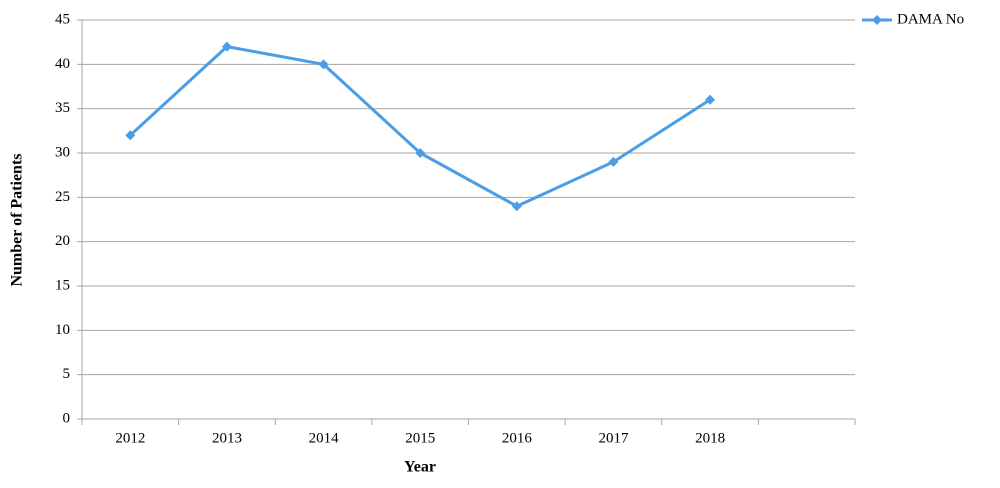 The height and width of the screenshot is (488, 1000). I want to click on y-tick-label: 0, so click(67, 418).